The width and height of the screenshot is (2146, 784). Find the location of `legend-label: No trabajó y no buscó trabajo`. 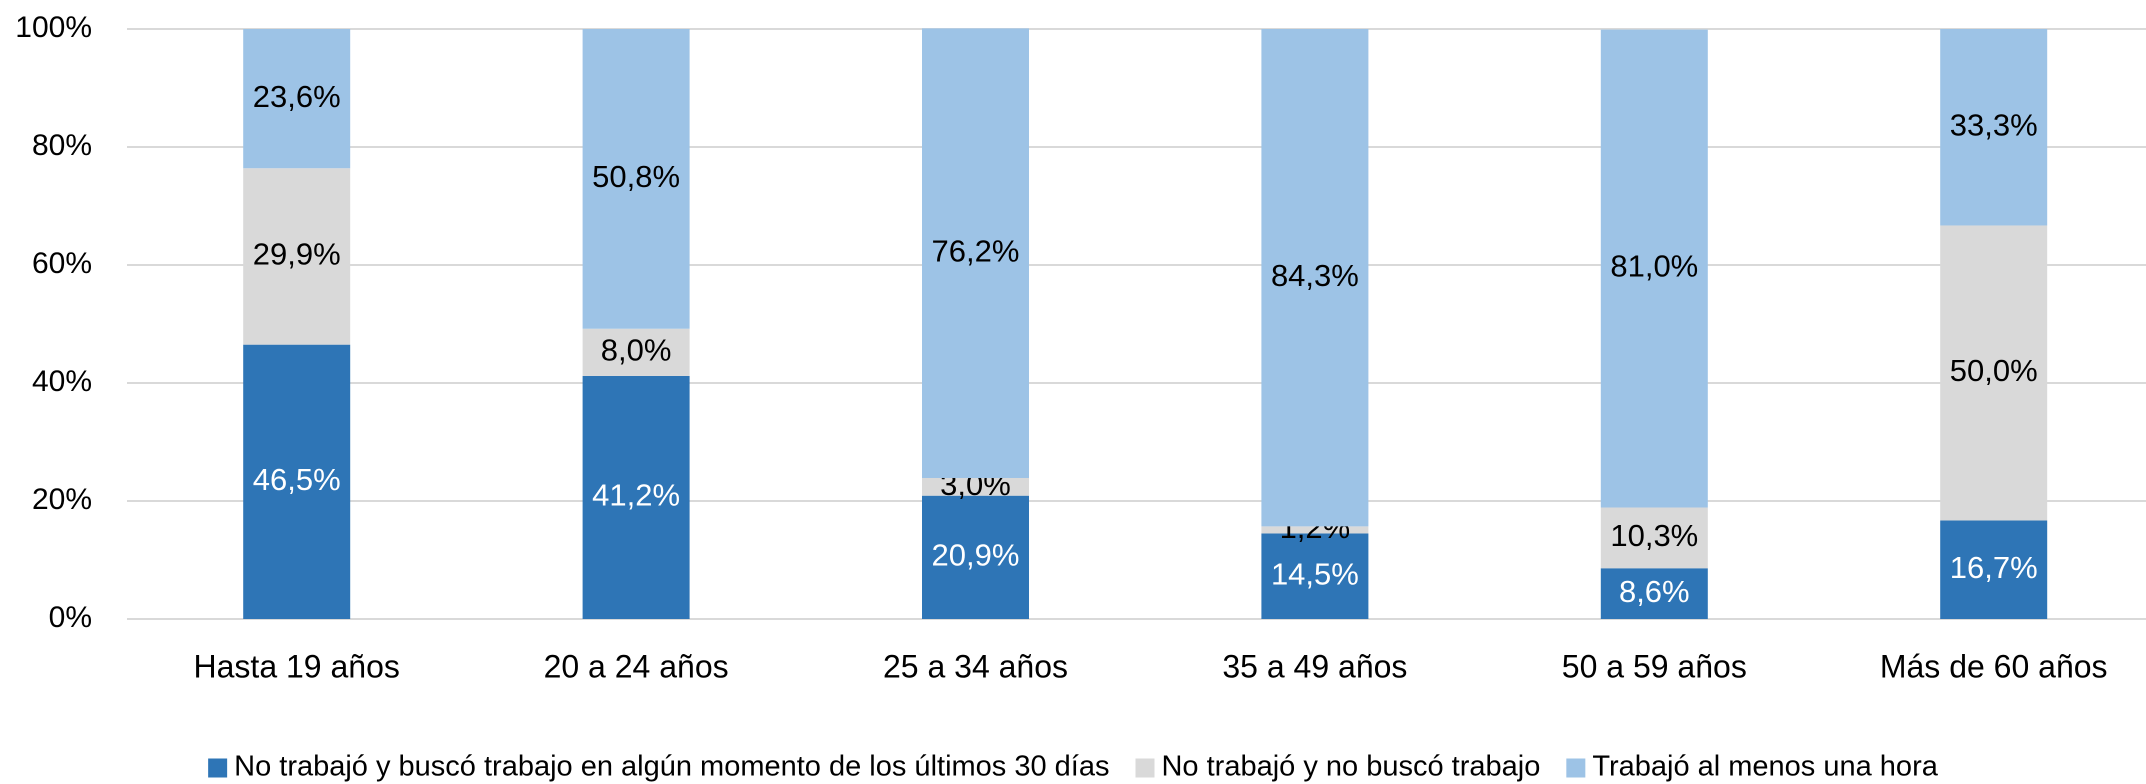

legend-label: No trabajó y no buscó trabajo is located at coordinates (1350, 767).